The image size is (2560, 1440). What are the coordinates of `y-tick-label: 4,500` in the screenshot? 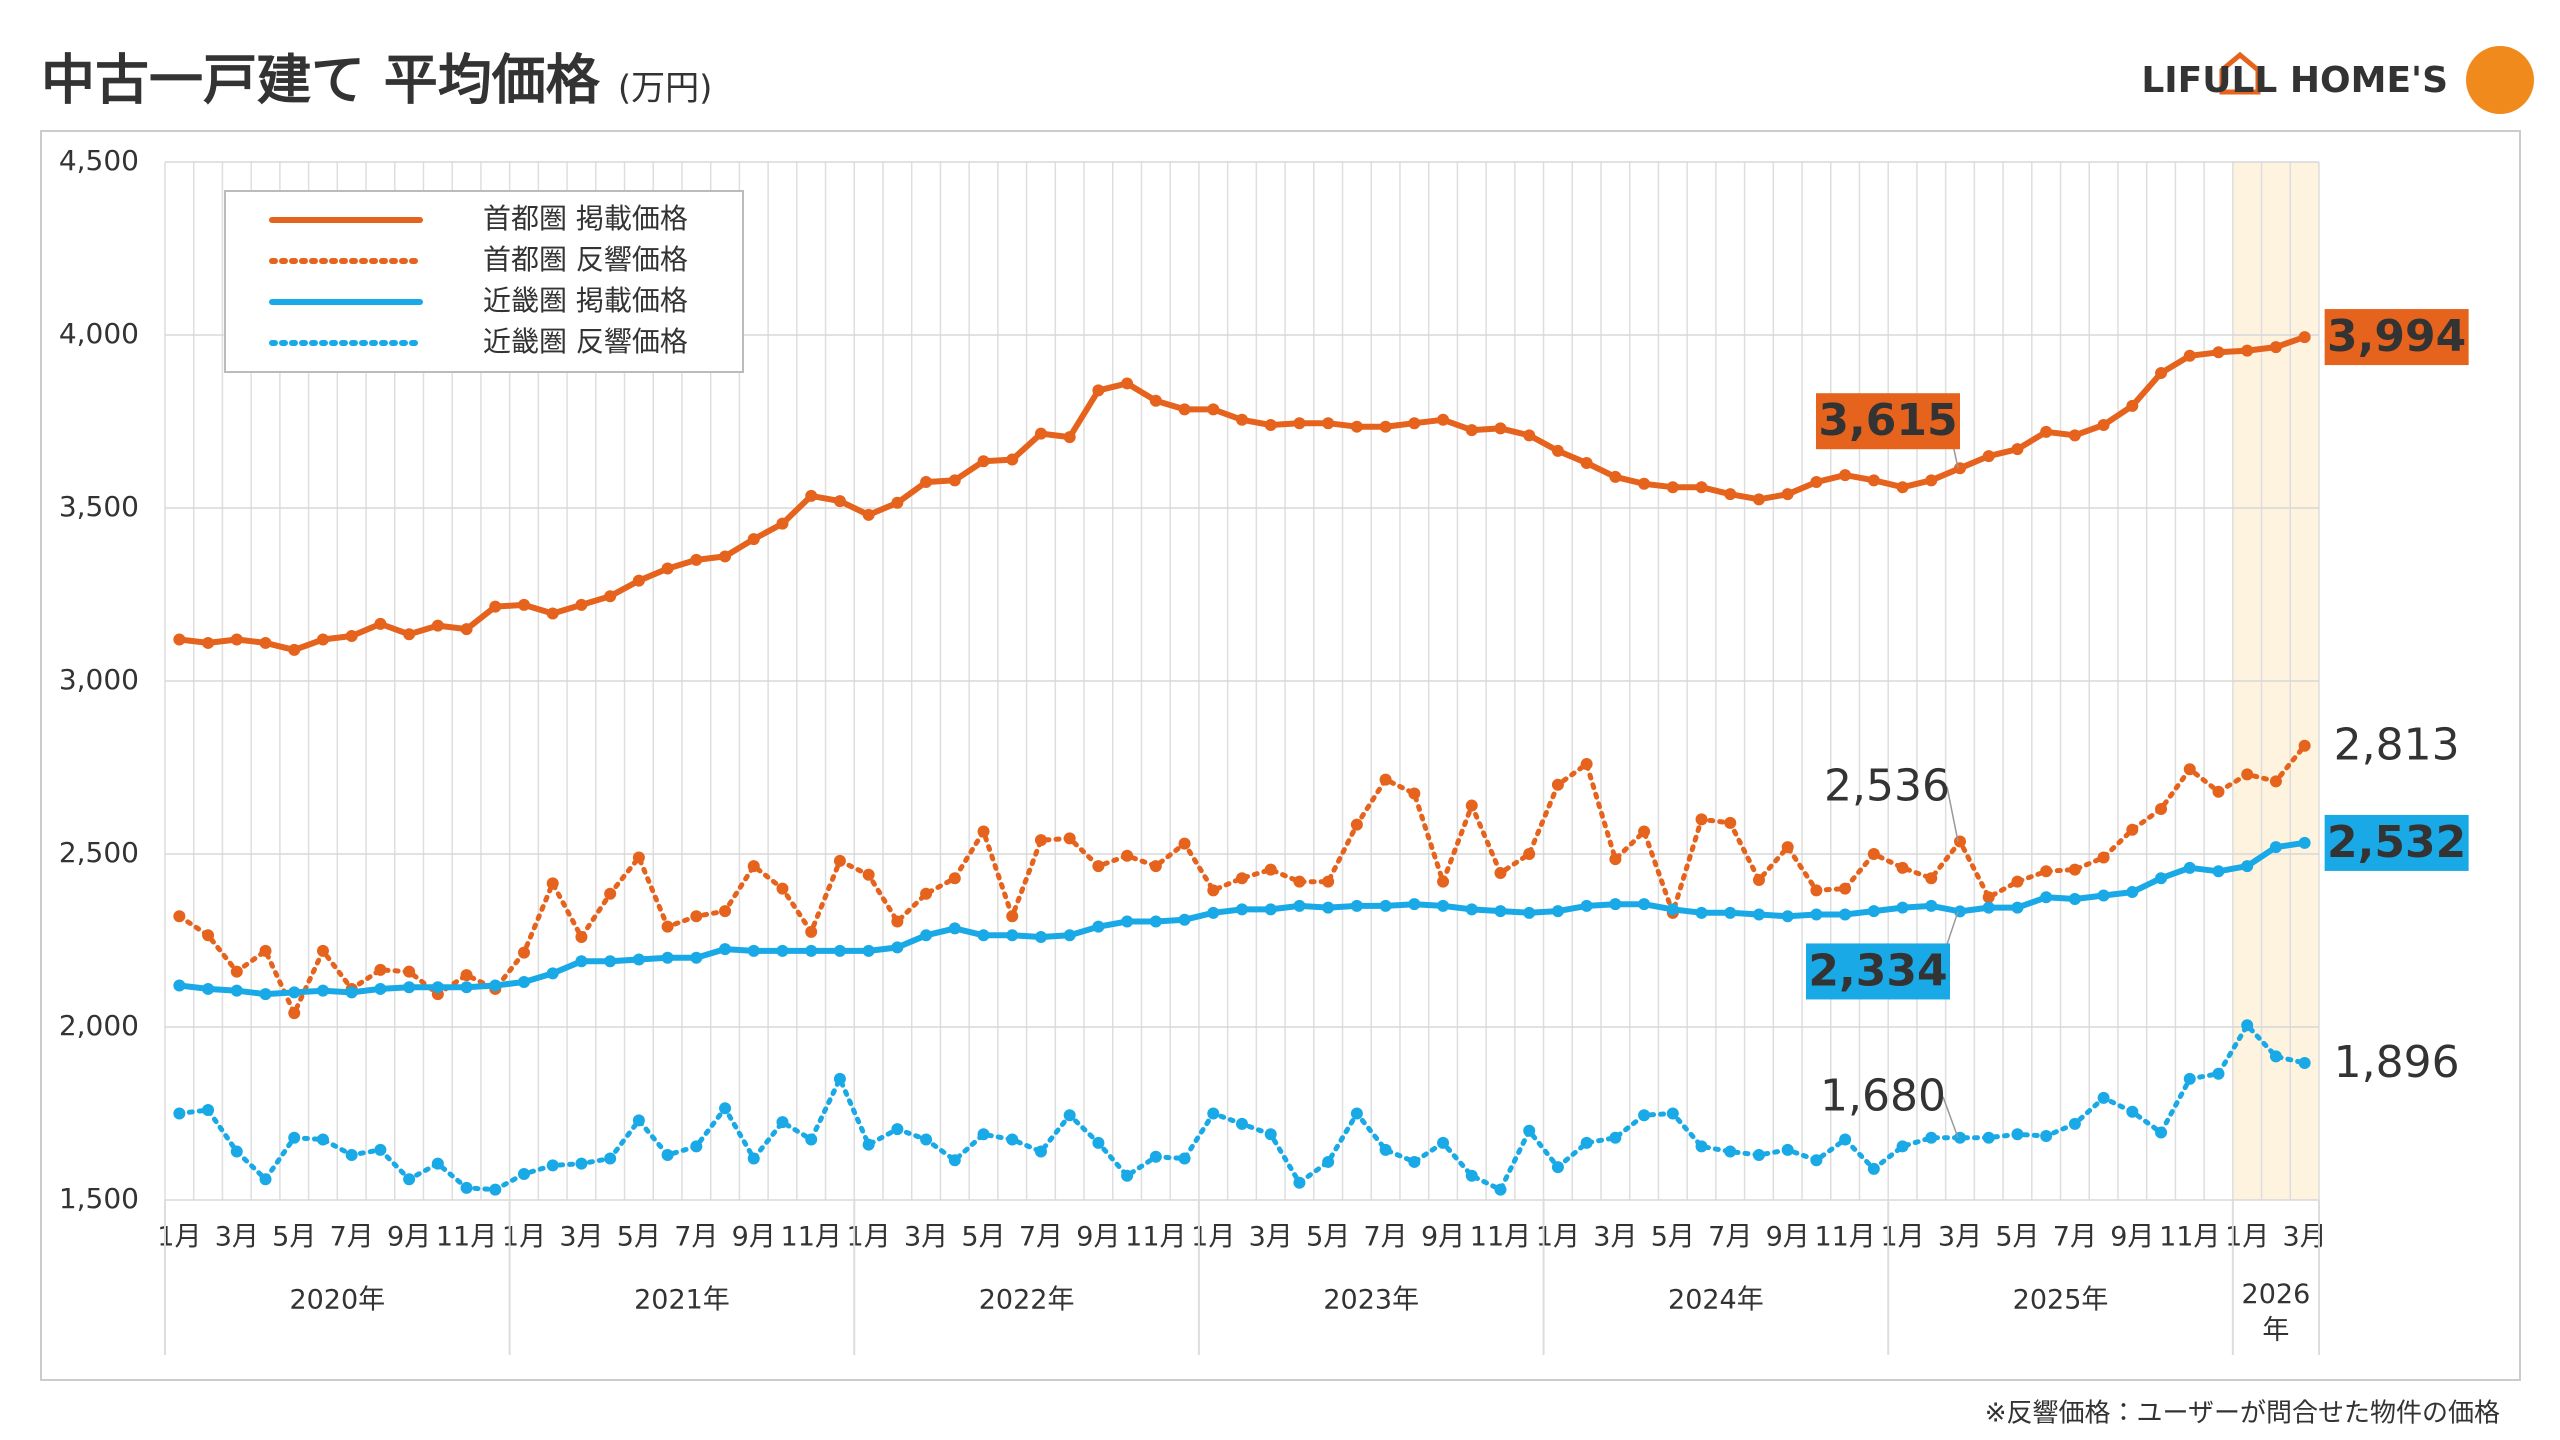 It's located at (99, 160).